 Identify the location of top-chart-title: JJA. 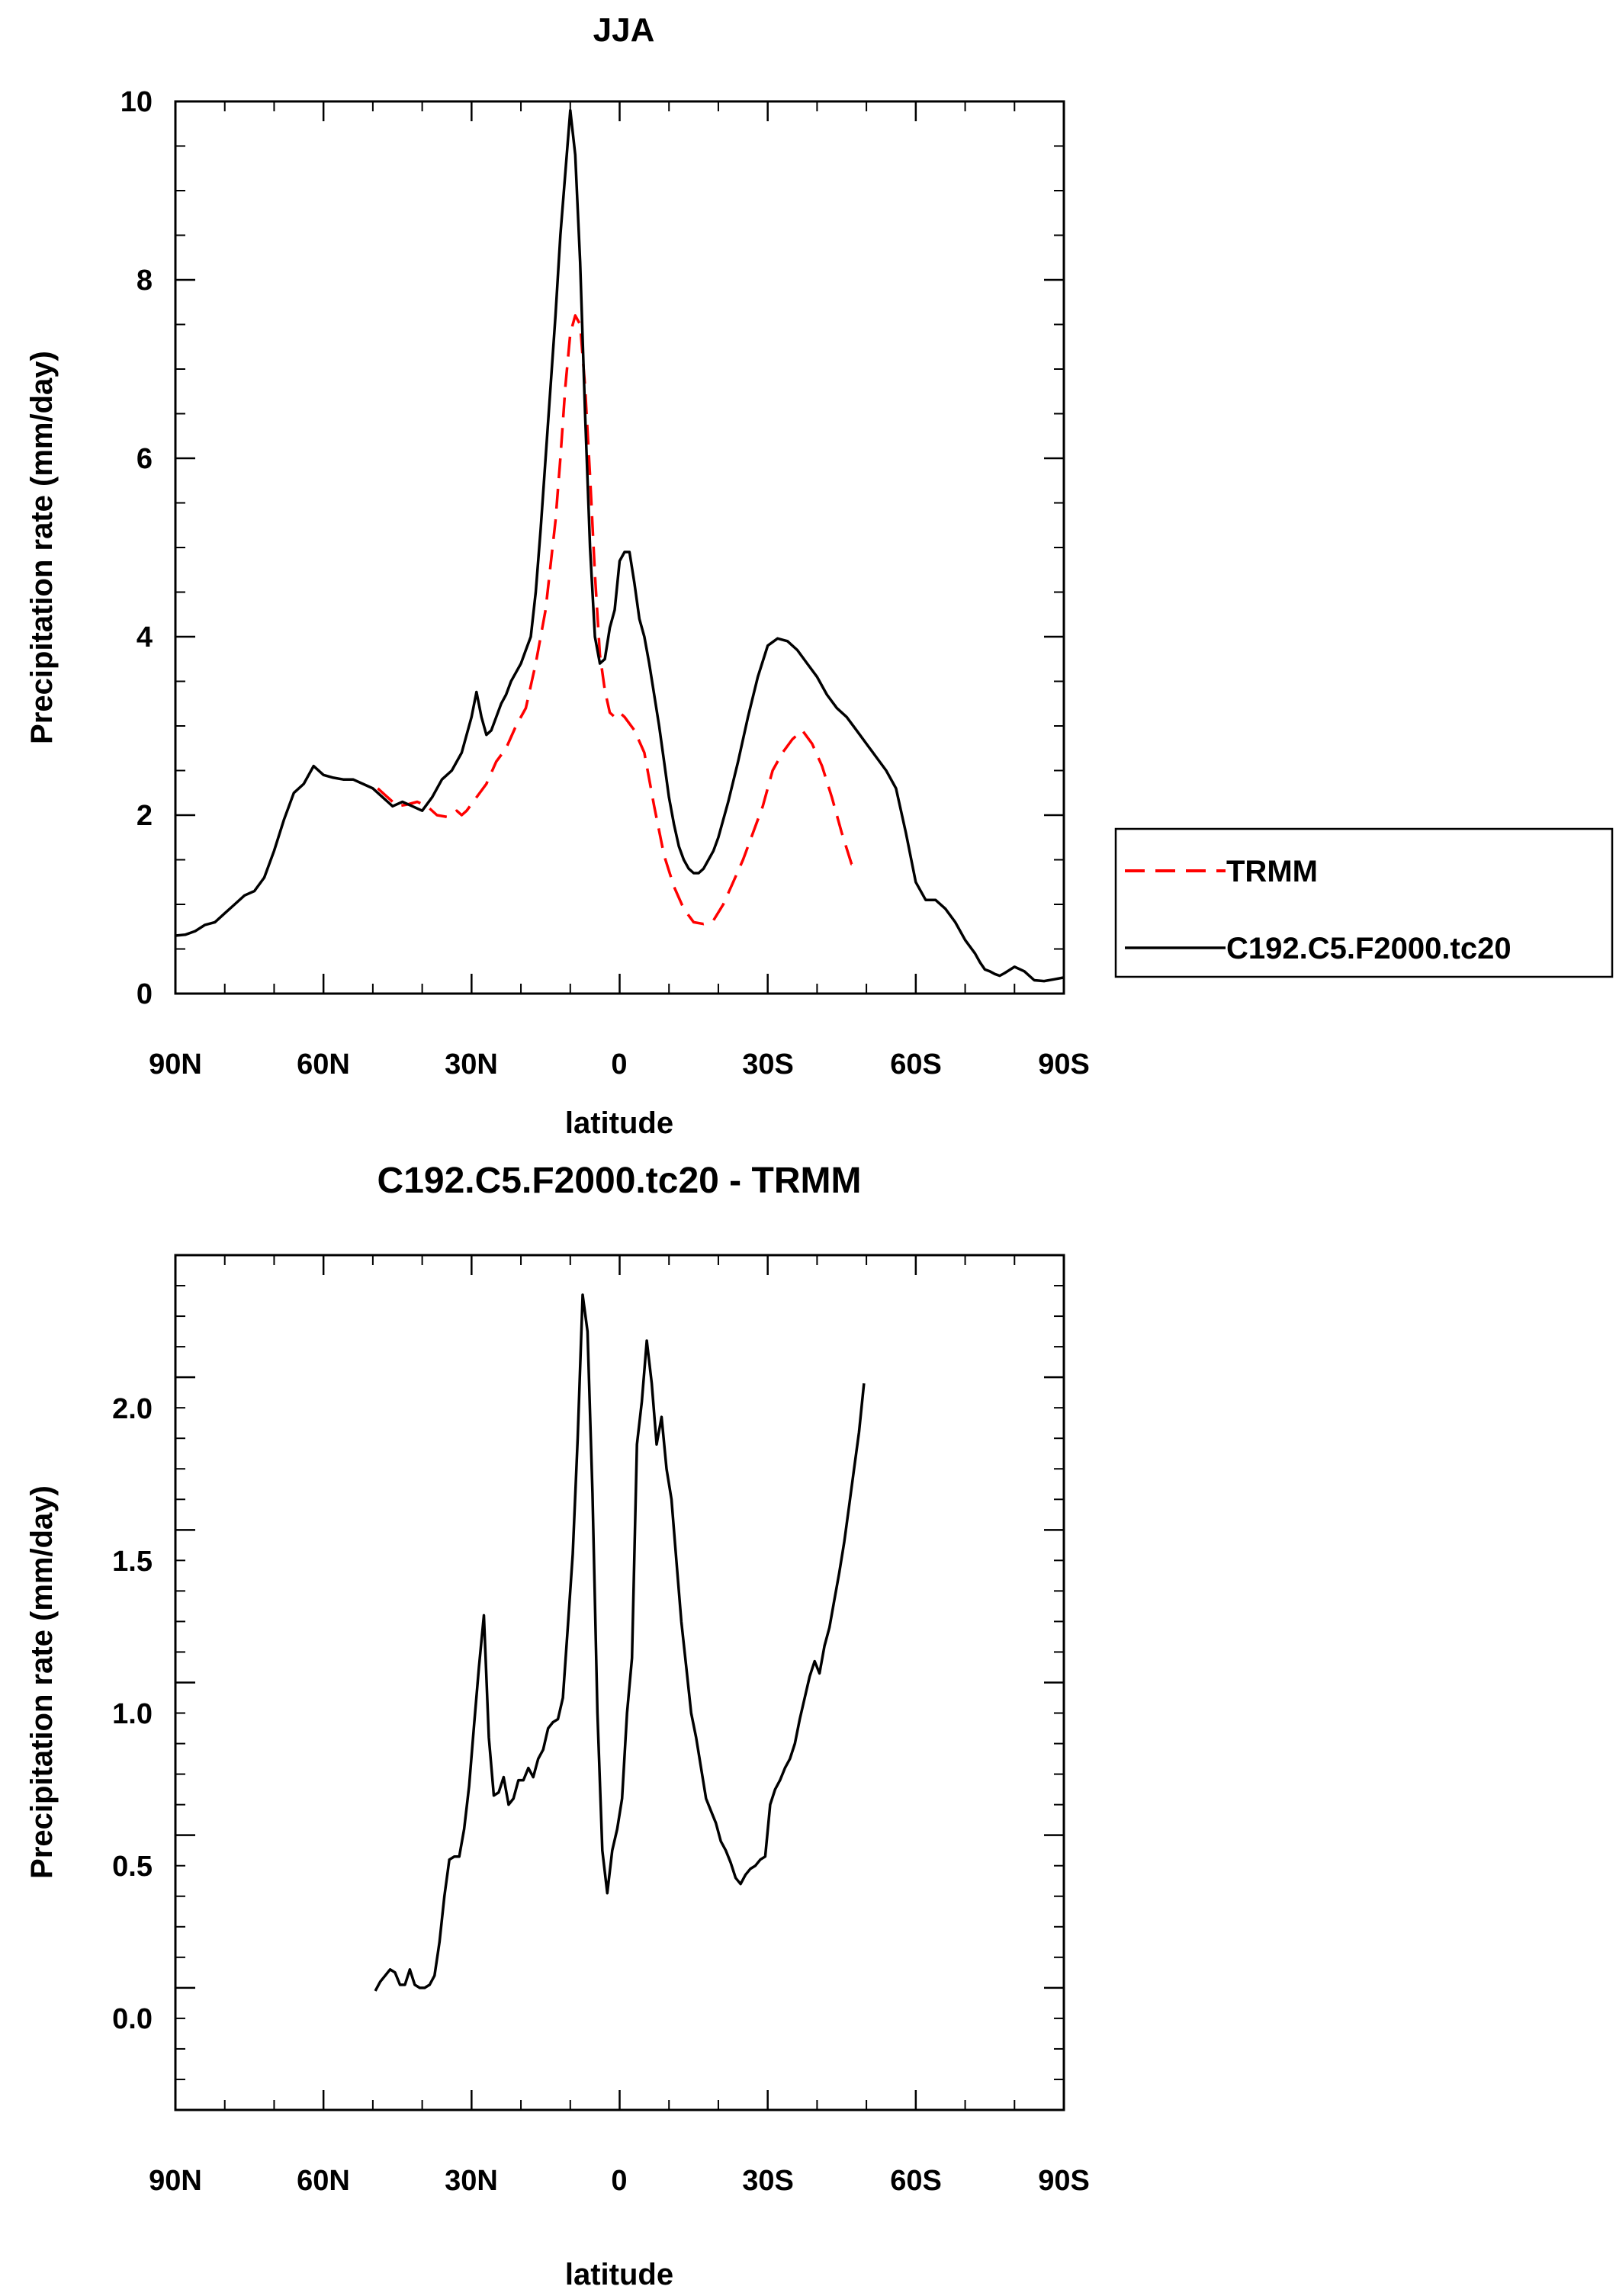
(624, 30).